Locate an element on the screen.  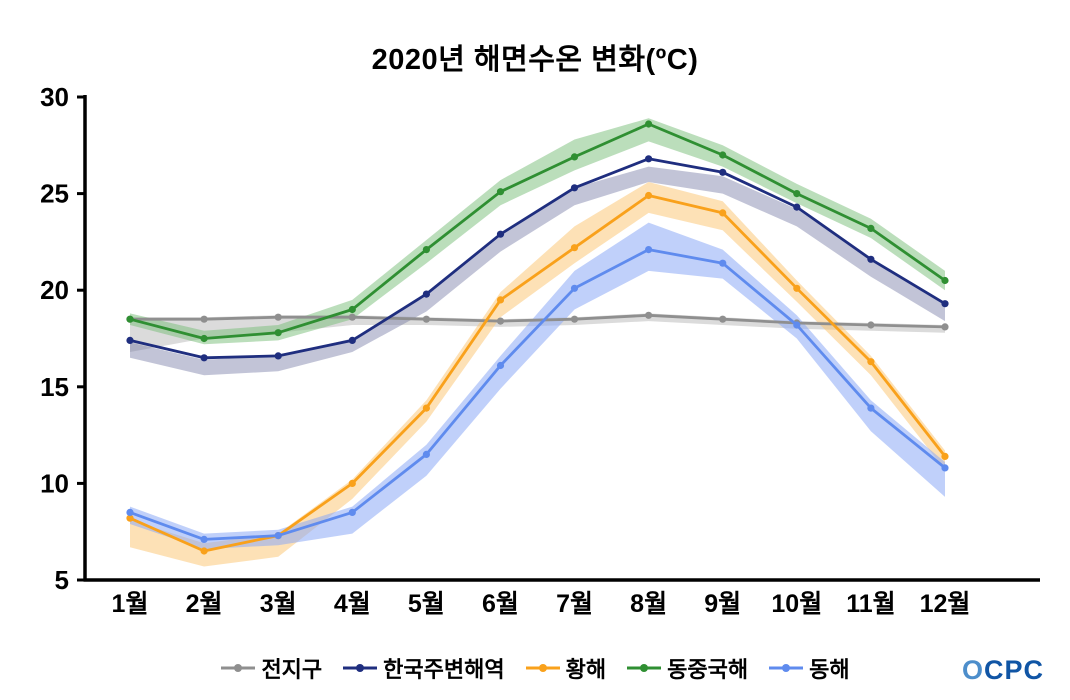
y-tick-label: 20 is located at coordinates (54, 290).